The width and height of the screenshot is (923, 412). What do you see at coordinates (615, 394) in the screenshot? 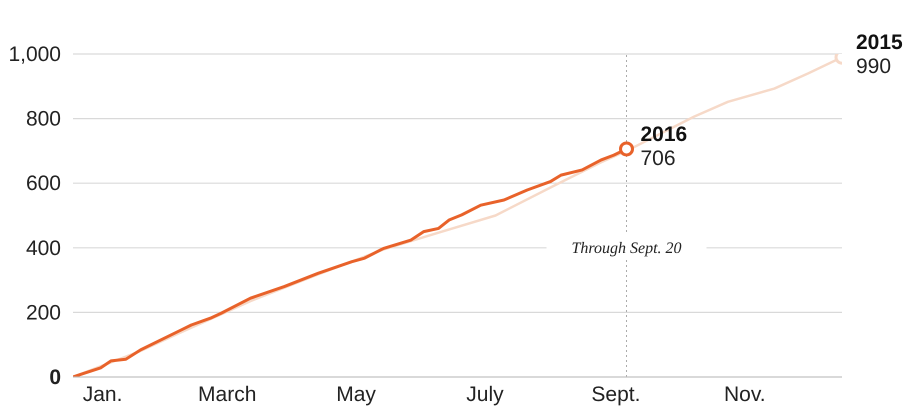
I see `x-tick-label: Sept.` at bounding box center [615, 394].